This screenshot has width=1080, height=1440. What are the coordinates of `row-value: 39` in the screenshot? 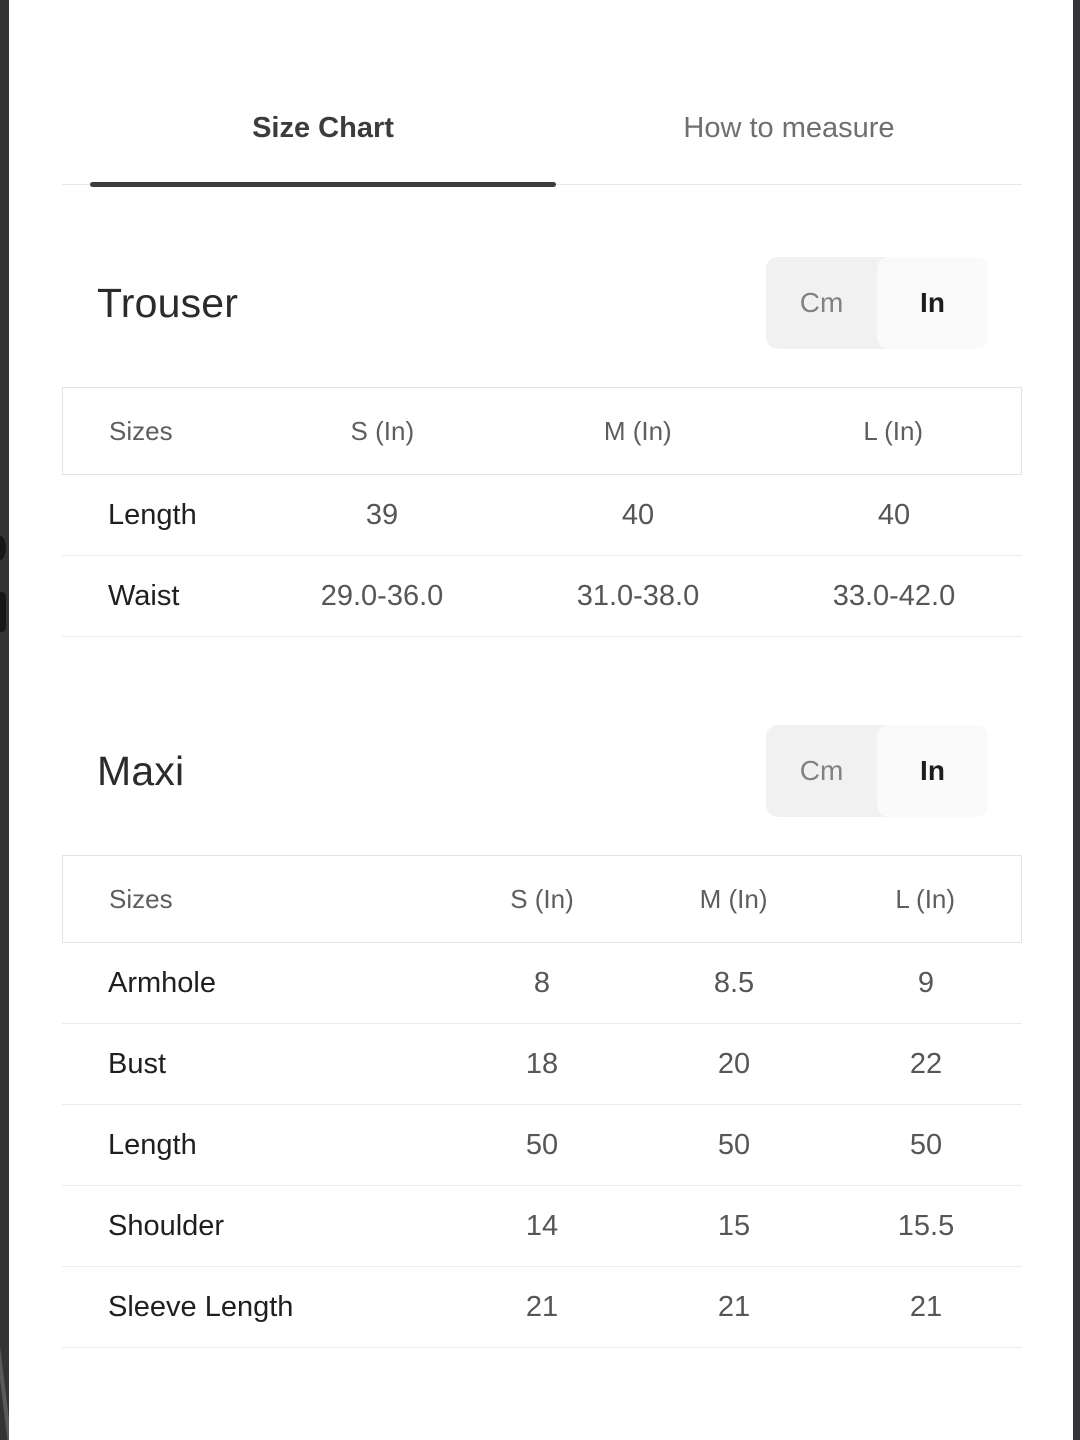 It's located at (382, 514).